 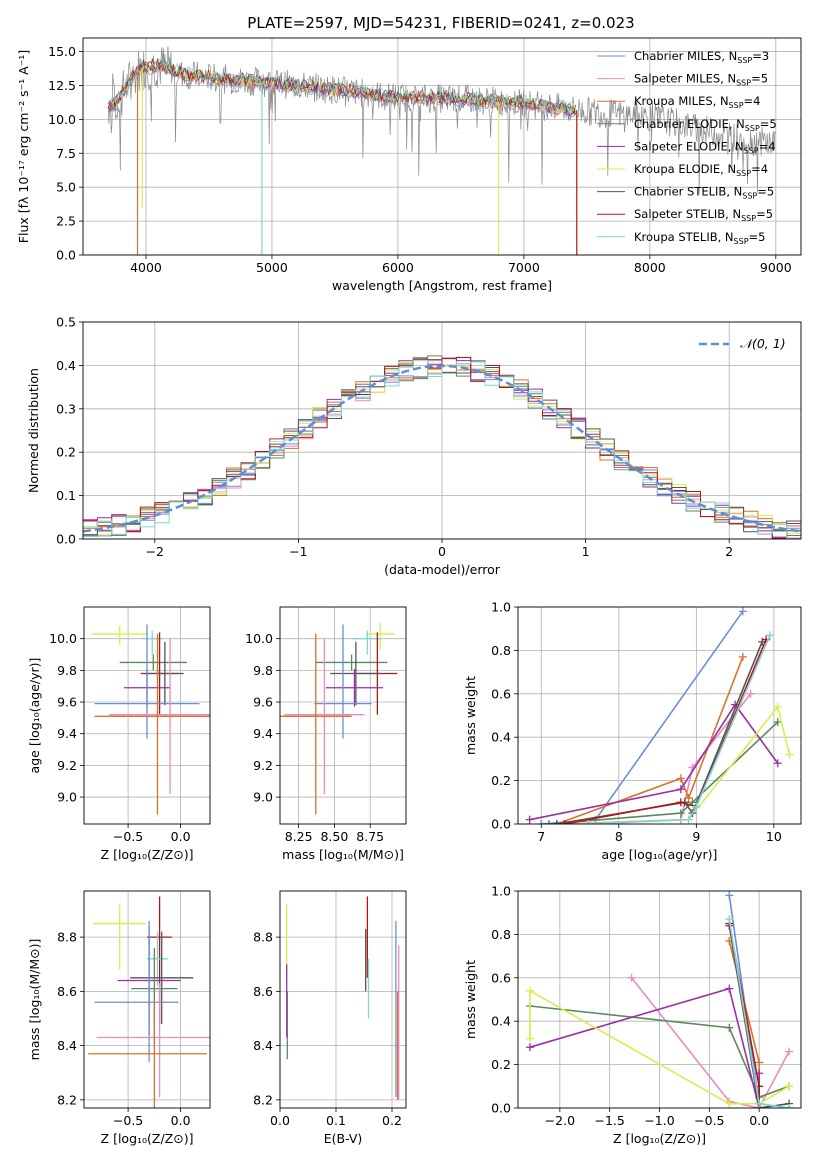 What do you see at coordinates (470, 715) in the screenshot?
I see `y-axis-label: mass weight` at bounding box center [470, 715].